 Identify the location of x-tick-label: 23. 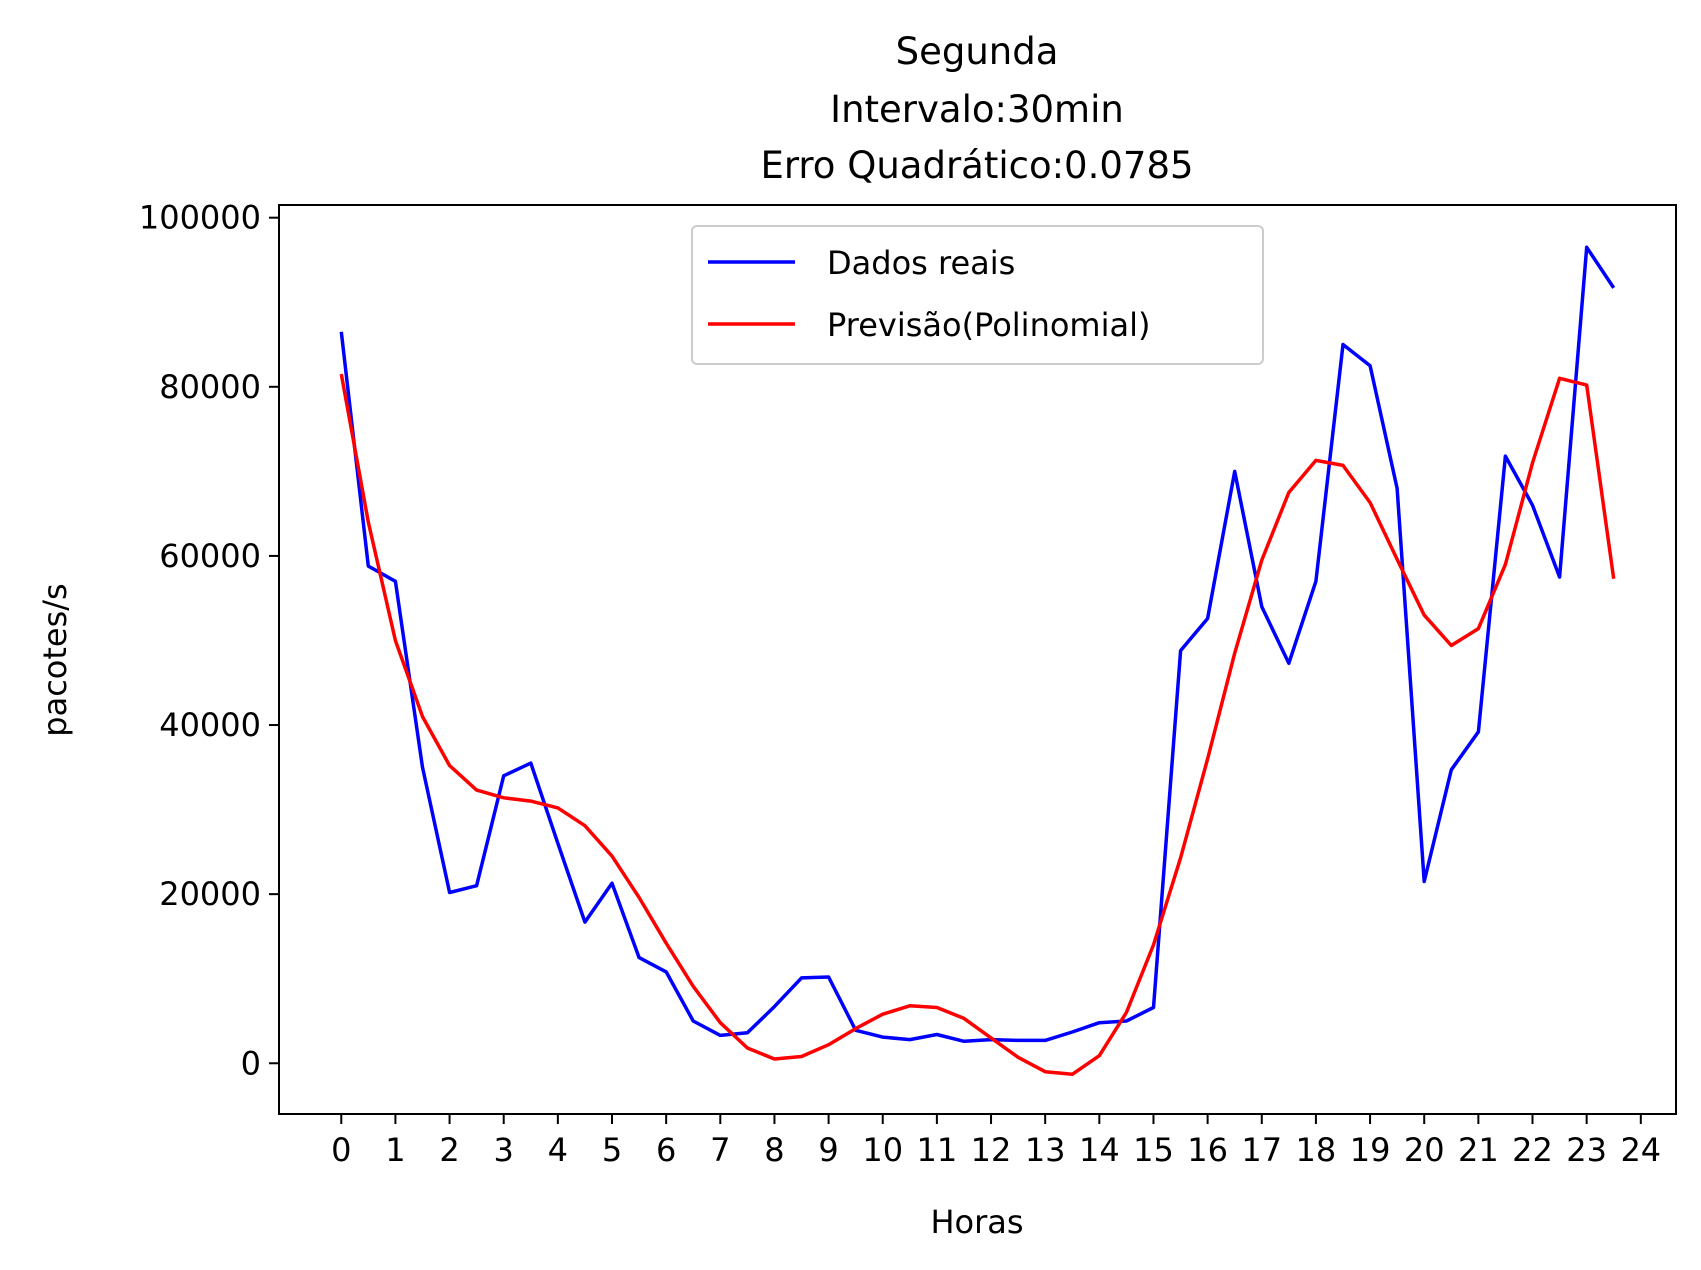
(1586, 1150).